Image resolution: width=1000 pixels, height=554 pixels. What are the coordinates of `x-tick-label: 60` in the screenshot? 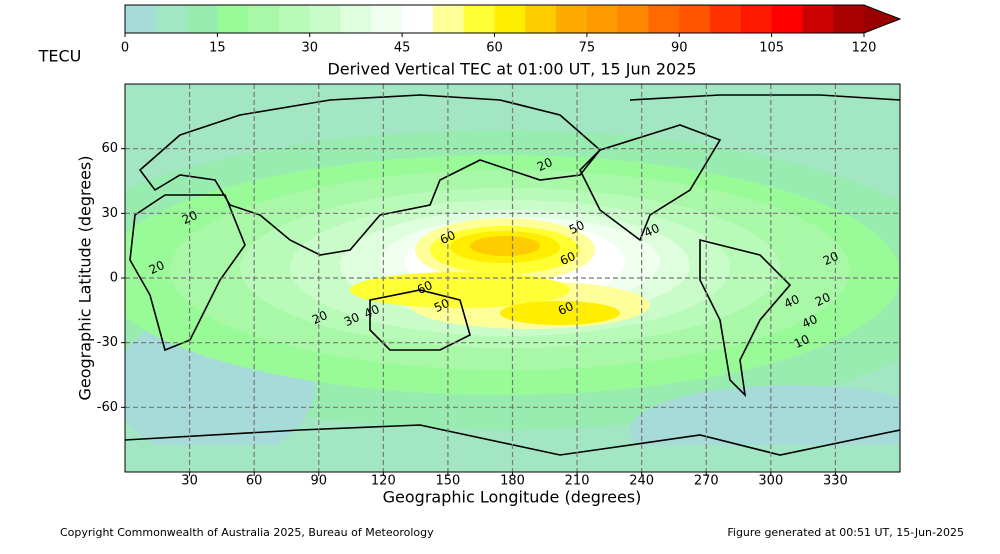 It's located at (254, 481).